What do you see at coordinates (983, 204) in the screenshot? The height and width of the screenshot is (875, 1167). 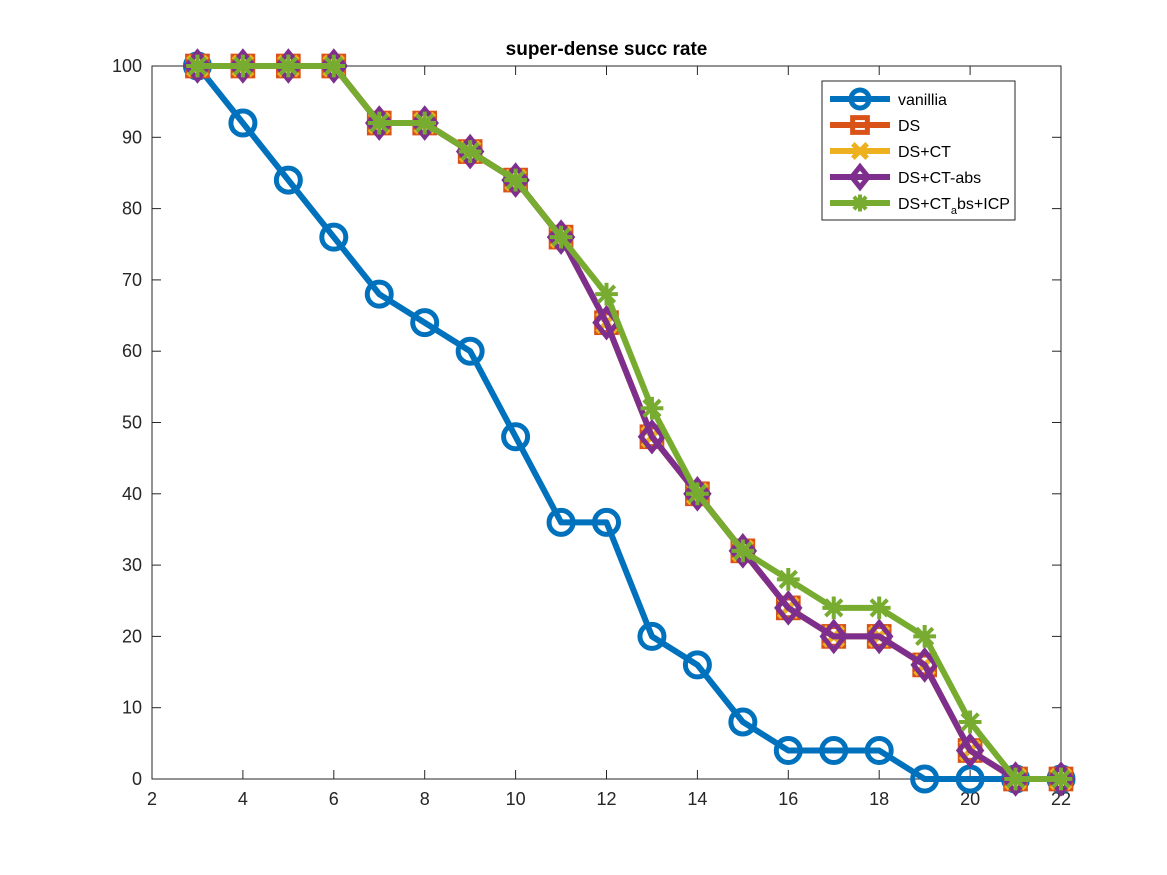 I see `legend-label-rest: bs+ICP` at bounding box center [983, 204].